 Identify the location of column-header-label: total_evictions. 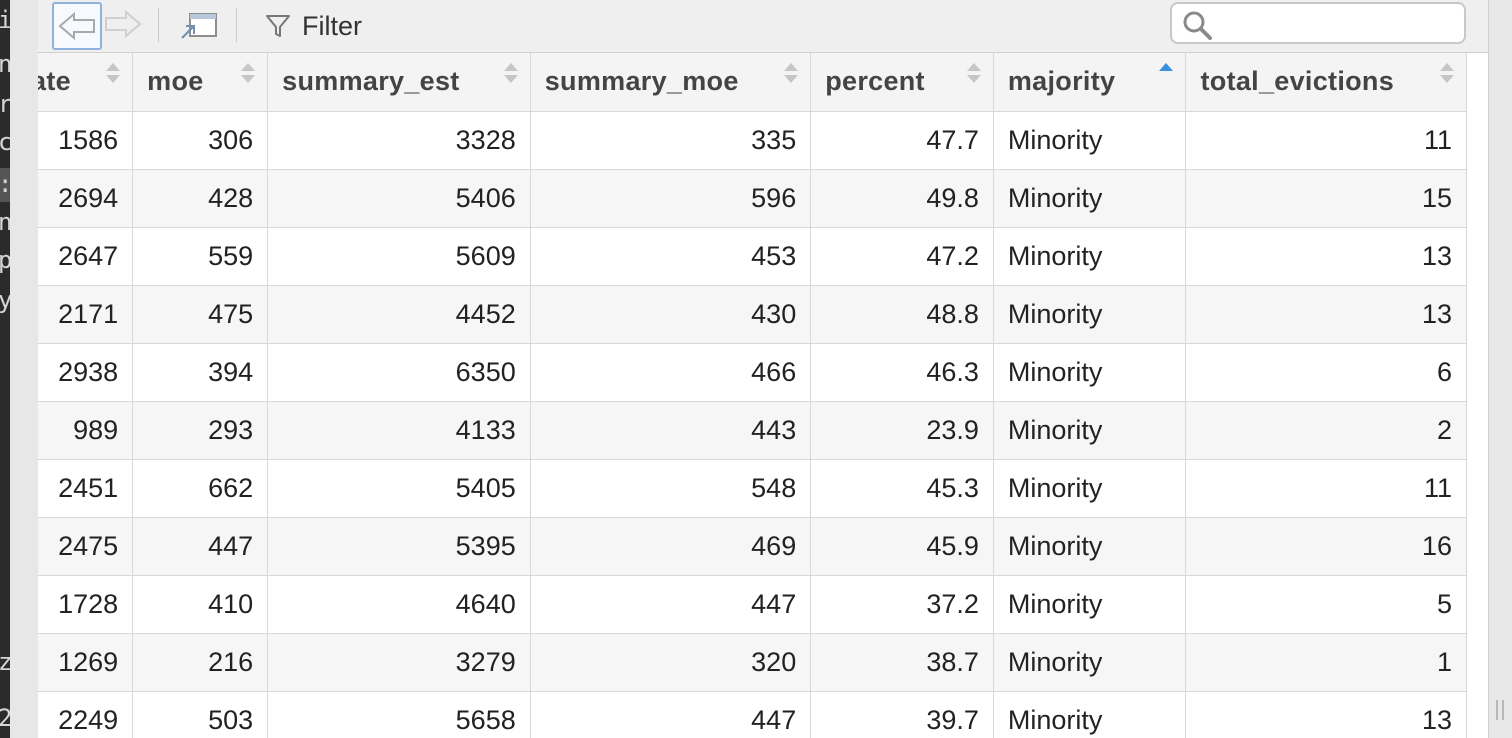
(1297, 81).